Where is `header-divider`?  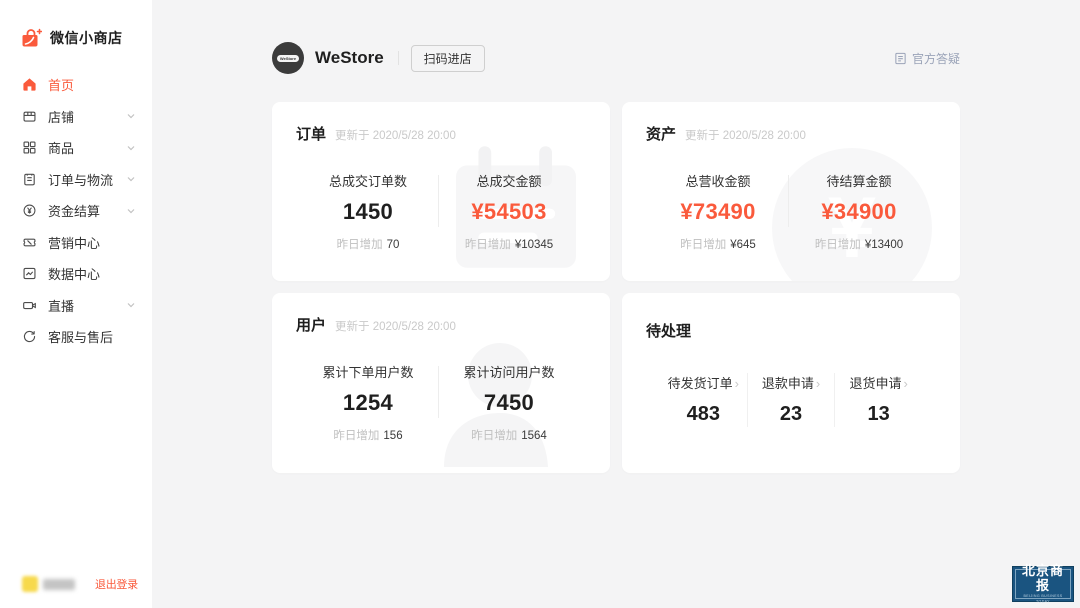
header-divider is located at coordinates (398, 58).